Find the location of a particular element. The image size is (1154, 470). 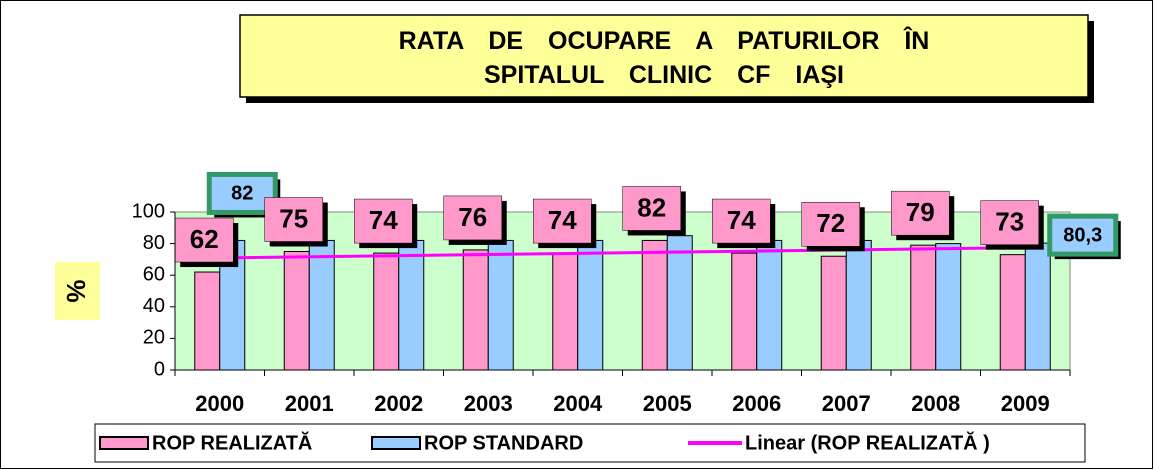

y-axis-label: % is located at coordinates (76, 290).